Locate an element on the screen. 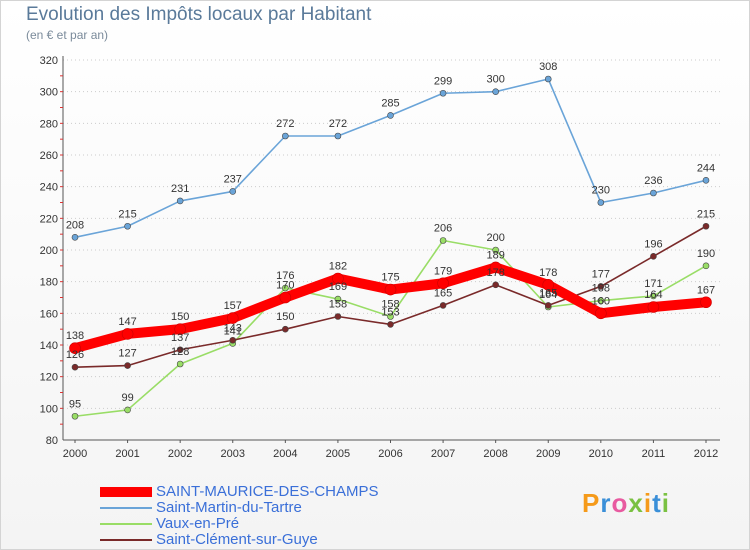 Image resolution: width=750 pixels, height=550 pixels. y-tick-label: 100 is located at coordinates (49, 409).